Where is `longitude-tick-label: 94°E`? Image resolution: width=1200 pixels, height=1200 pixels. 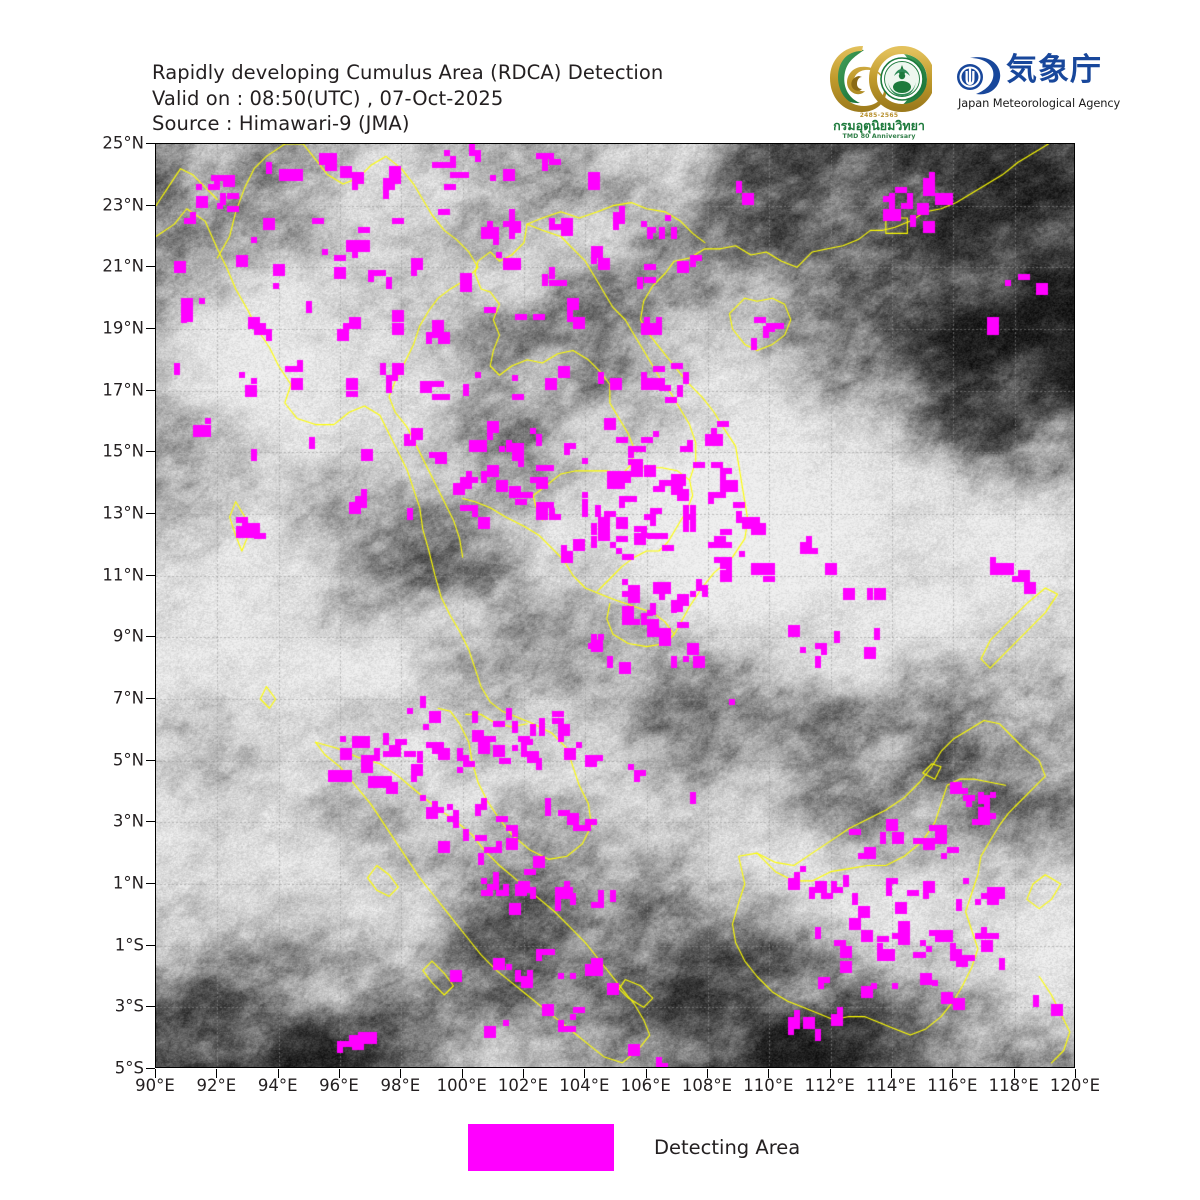 longitude-tick-label: 94°E is located at coordinates (277, 1085).